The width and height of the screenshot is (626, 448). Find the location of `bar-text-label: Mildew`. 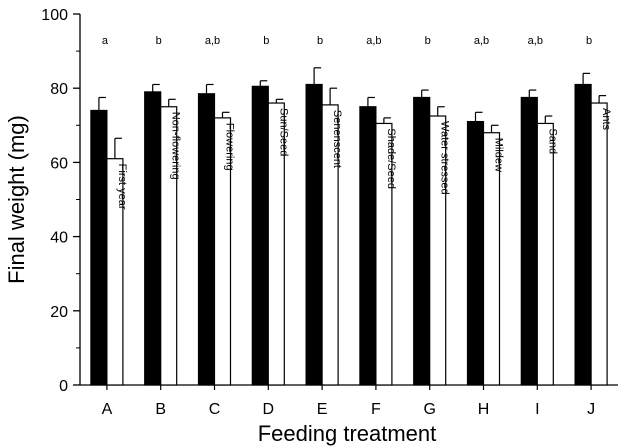

bar-text-label: Mildew is located at coordinates (499, 155).